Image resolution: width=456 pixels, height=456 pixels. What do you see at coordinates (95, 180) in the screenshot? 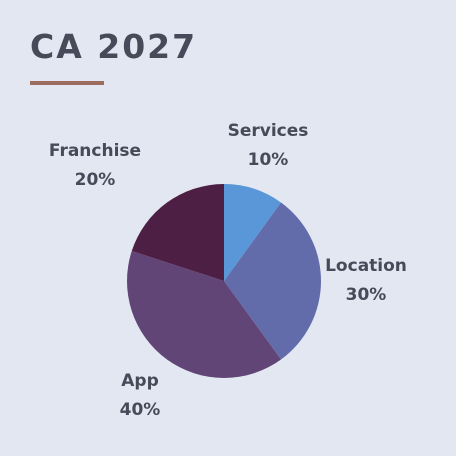
I see `slice-label-franchise-value: 20%` at bounding box center [95, 180].